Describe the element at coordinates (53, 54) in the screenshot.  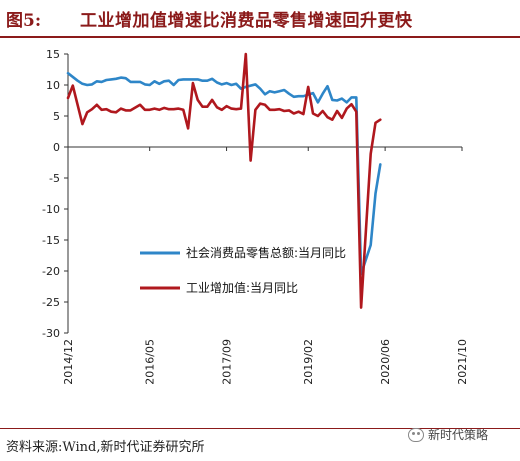
I see `y-tick-label: 15` at that location.